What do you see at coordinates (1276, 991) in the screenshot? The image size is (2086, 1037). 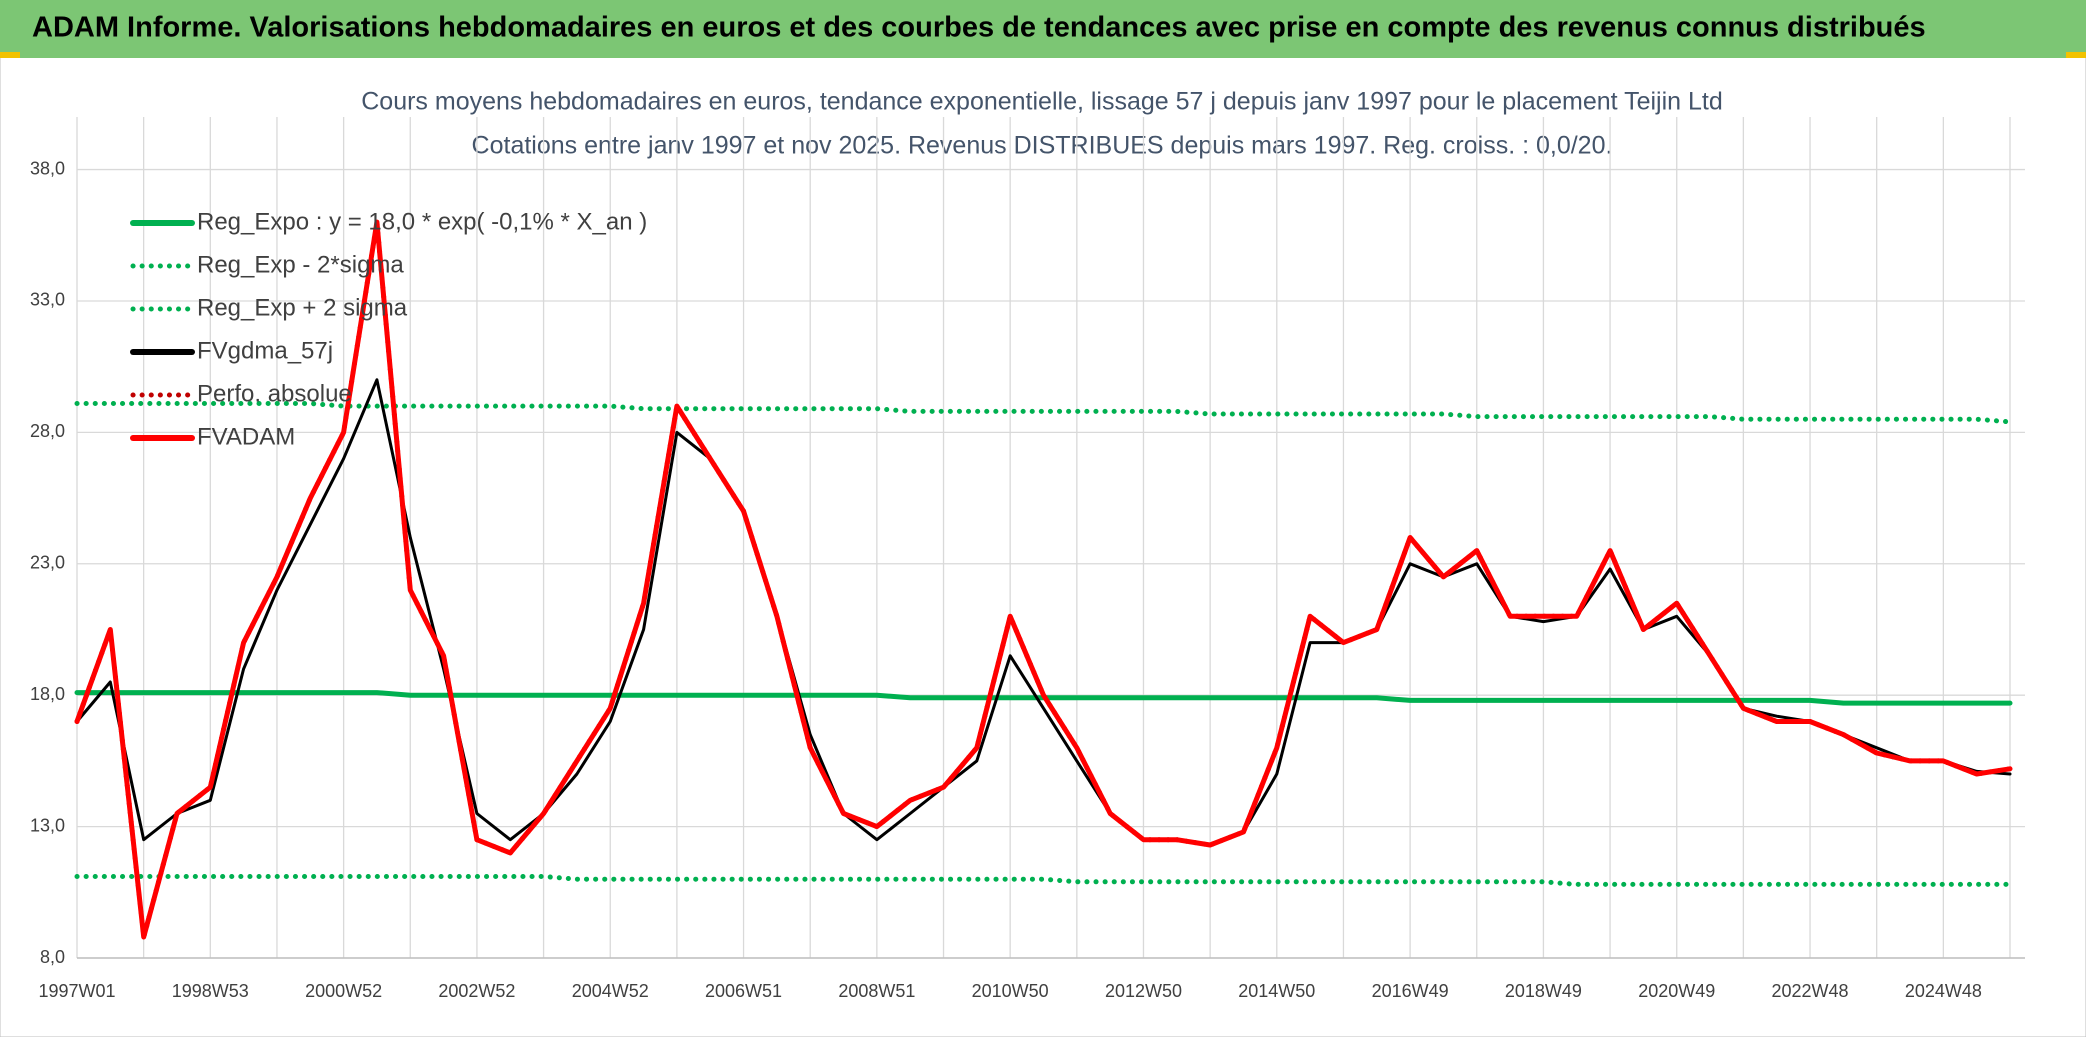 I see `x-tick-label: 2014W50` at bounding box center [1276, 991].